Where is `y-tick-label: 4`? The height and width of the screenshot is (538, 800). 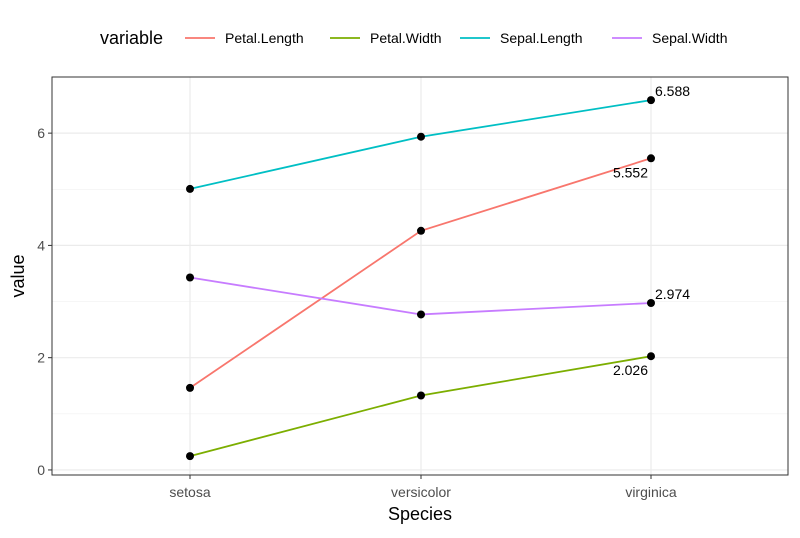
y-tick-label: 4 is located at coordinates (41, 245).